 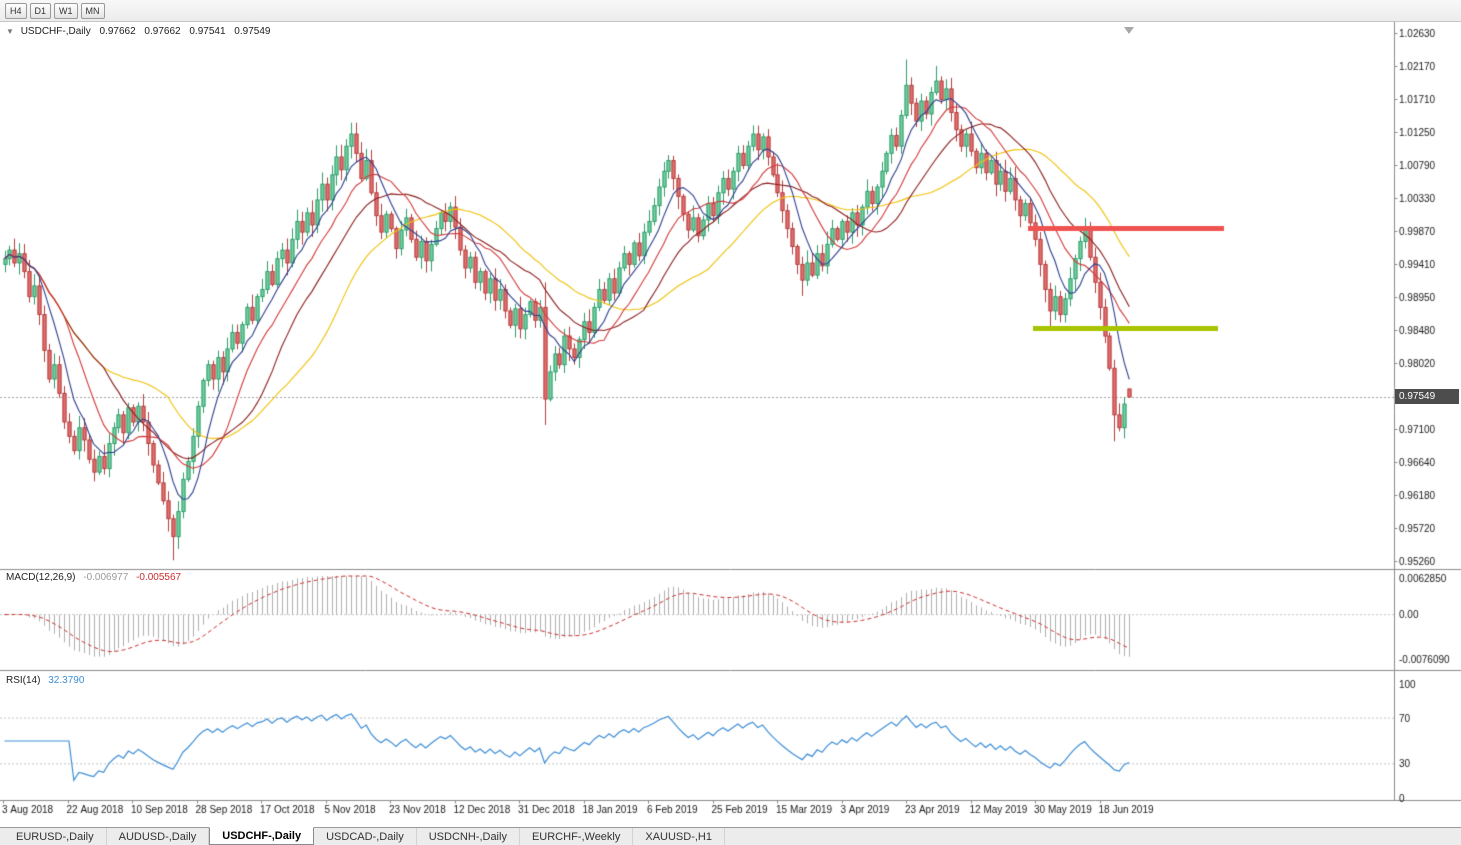 I want to click on timeframe-toolbar: H4 D1 W1 MN, so click(x=730, y=11).